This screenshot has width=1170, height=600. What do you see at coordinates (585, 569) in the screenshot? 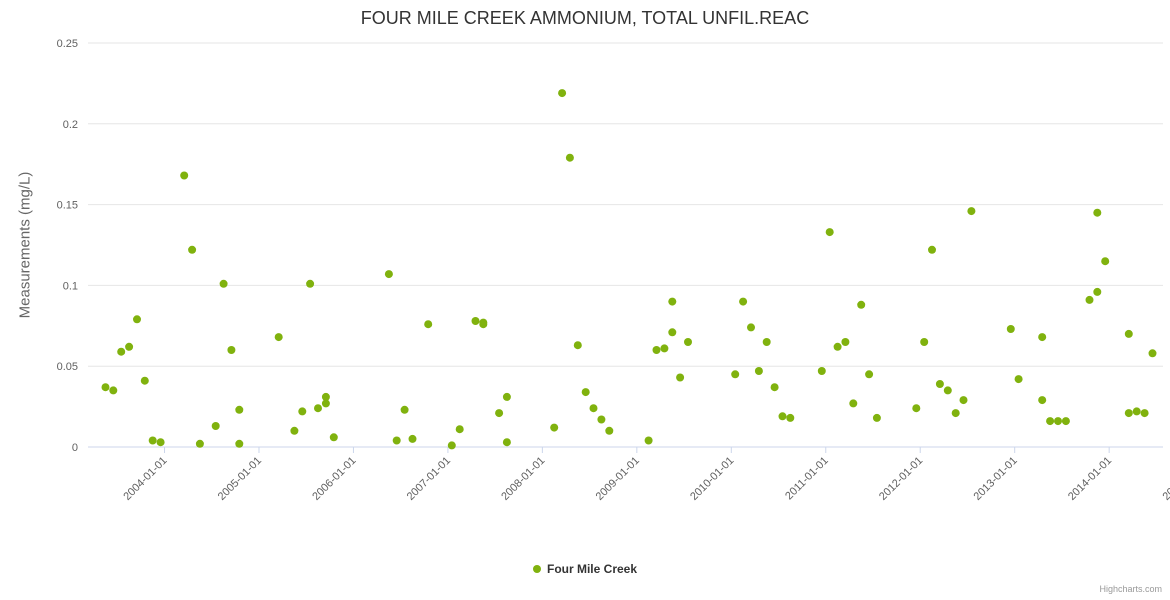
I see `legend-item: Four Mile Creek` at bounding box center [585, 569].